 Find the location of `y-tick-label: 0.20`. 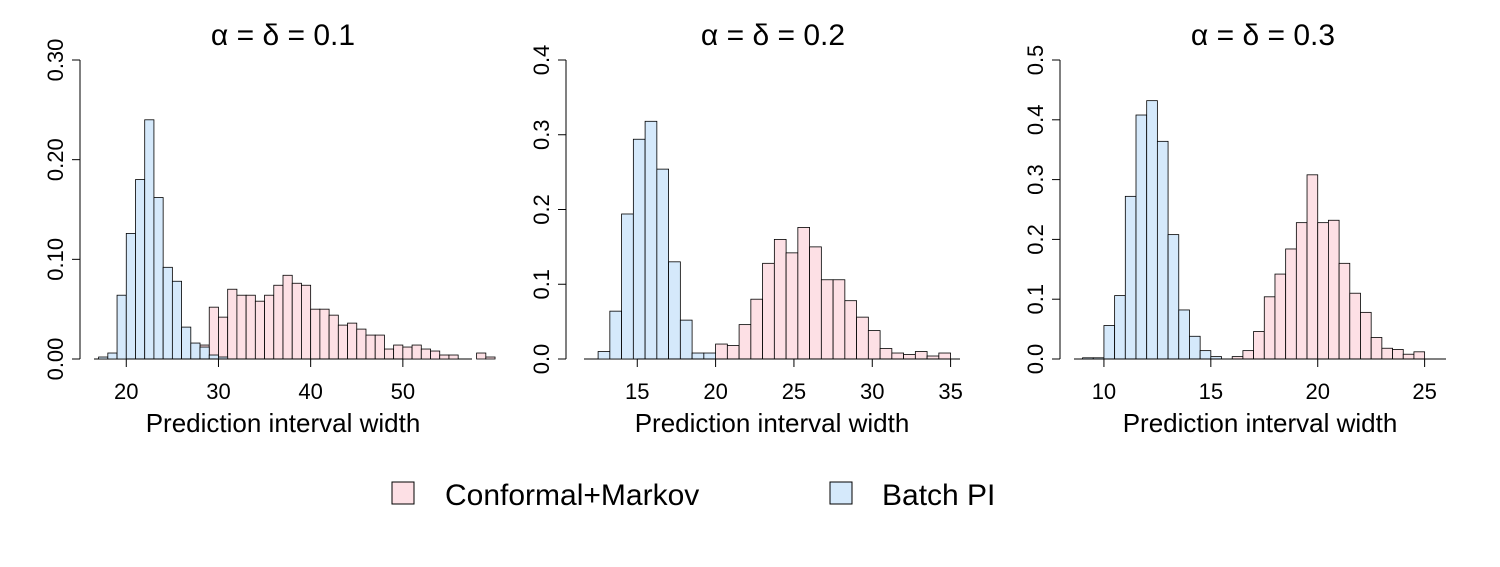

y-tick-label: 0.20 is located at coordinates (55, 159).